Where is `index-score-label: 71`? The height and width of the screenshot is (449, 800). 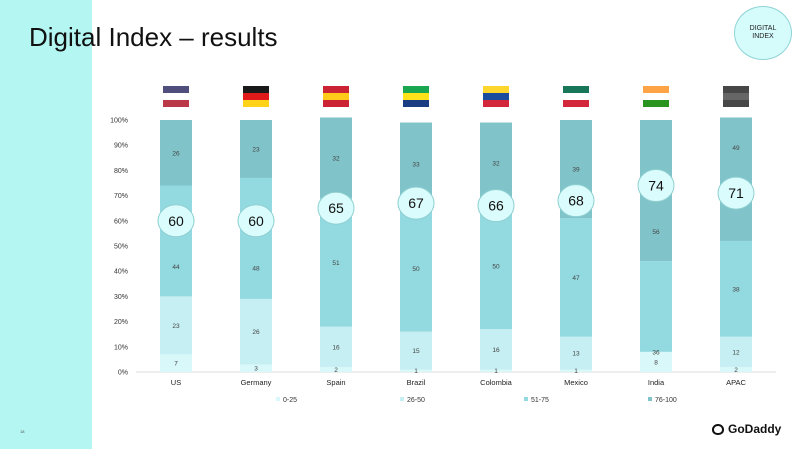 index-score-label: 71 is located at coordinates (736, 193).